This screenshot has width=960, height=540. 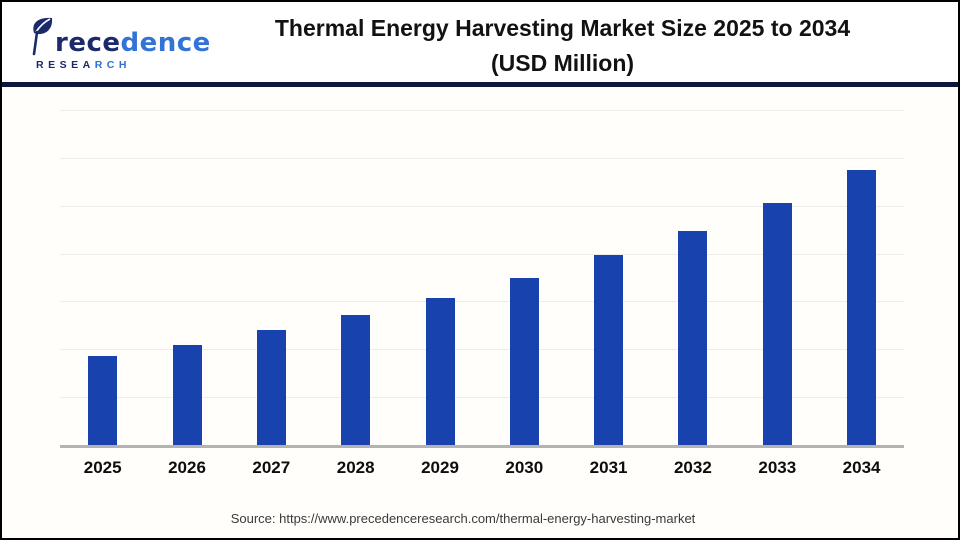 I want to click on x-label-2032: 2032, so click(x=692, y=467).